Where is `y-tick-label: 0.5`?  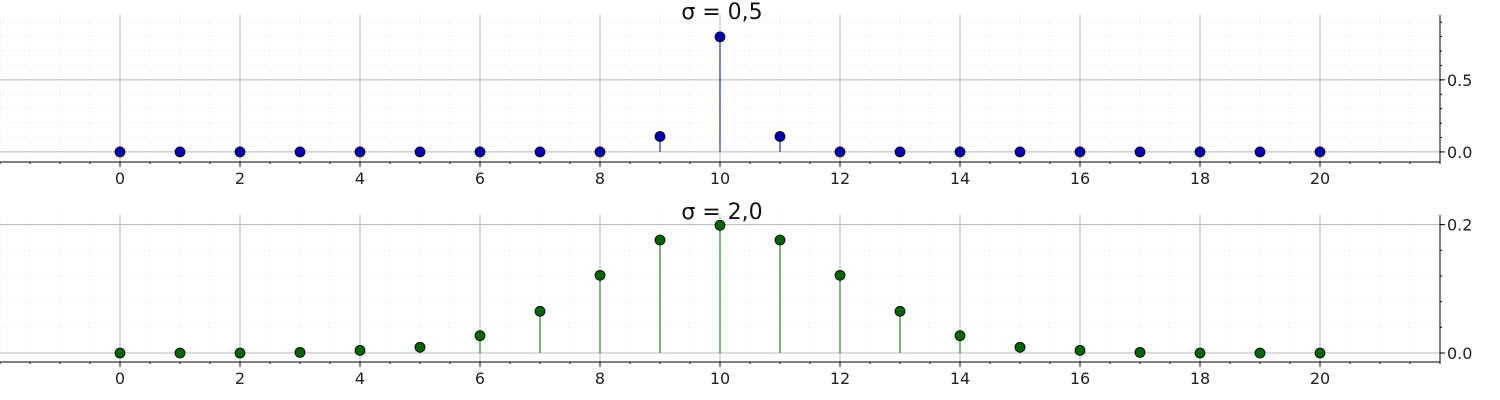 y-tick-label: 0.5 is located at coordinates (1459, 80).